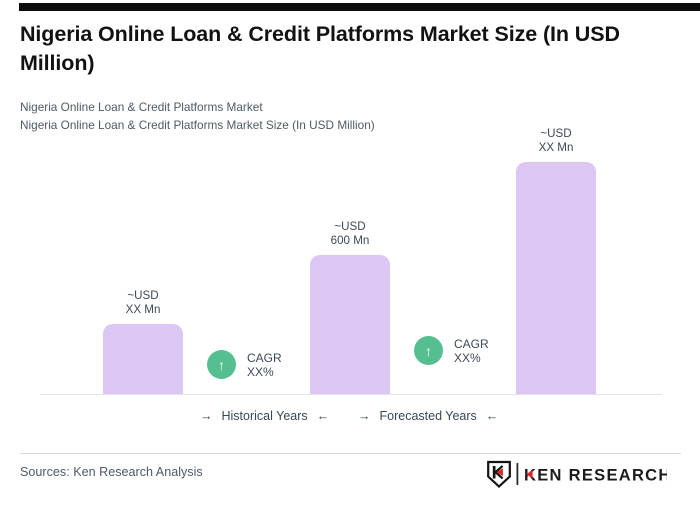  What do you see at coordinates (517, 474) in the screenshot?
I see `logo-separator` at bounding box center [517, 474].